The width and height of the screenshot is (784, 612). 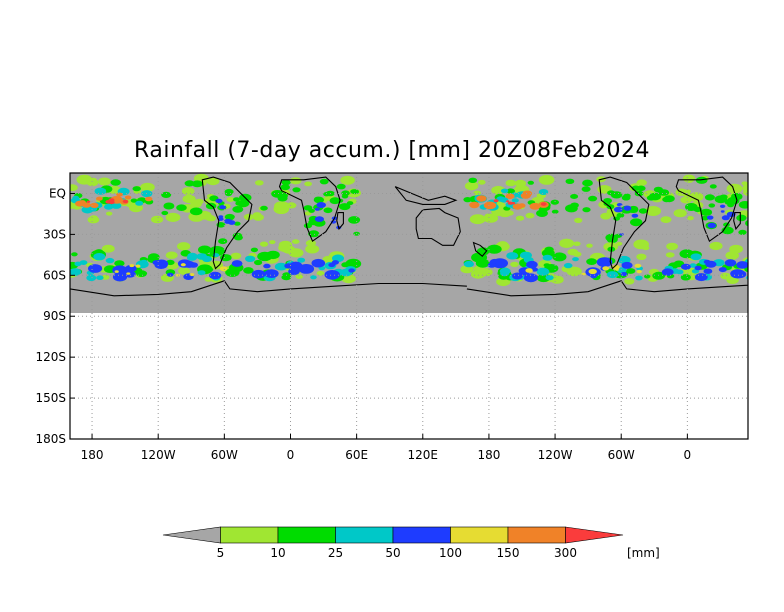 I want to click on colorbar-label: 25, so click(x=335, y=553).